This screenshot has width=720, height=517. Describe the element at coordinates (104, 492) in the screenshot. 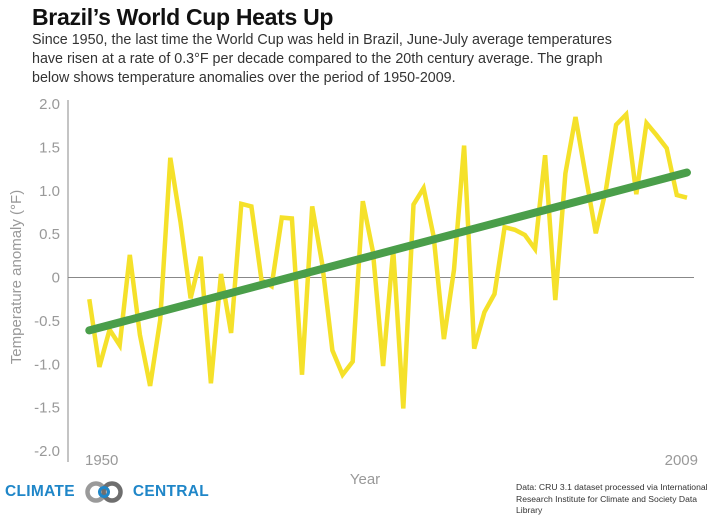

I see `logo-rings-icon` at that location.